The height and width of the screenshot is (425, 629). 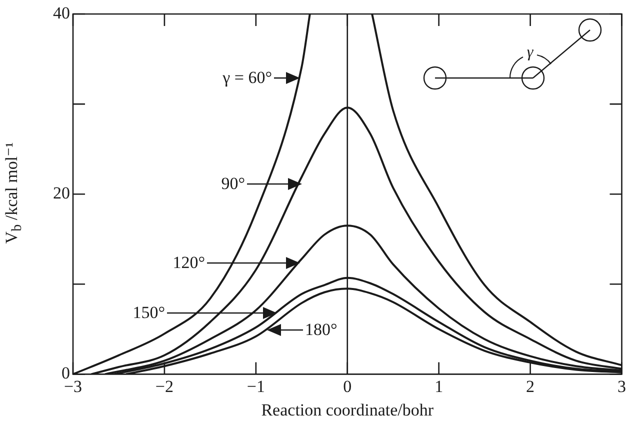 I want to click on x-tick-label: −2, so click(x=164, y=386).